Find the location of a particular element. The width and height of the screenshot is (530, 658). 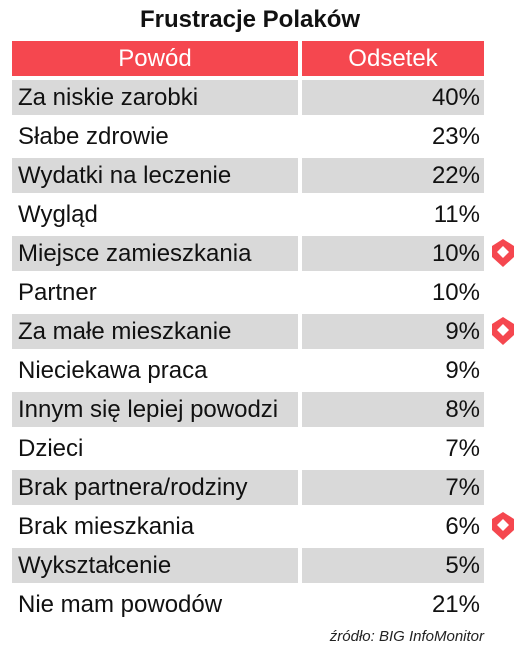

row-value: 23% is located at coordinates (455, 136).